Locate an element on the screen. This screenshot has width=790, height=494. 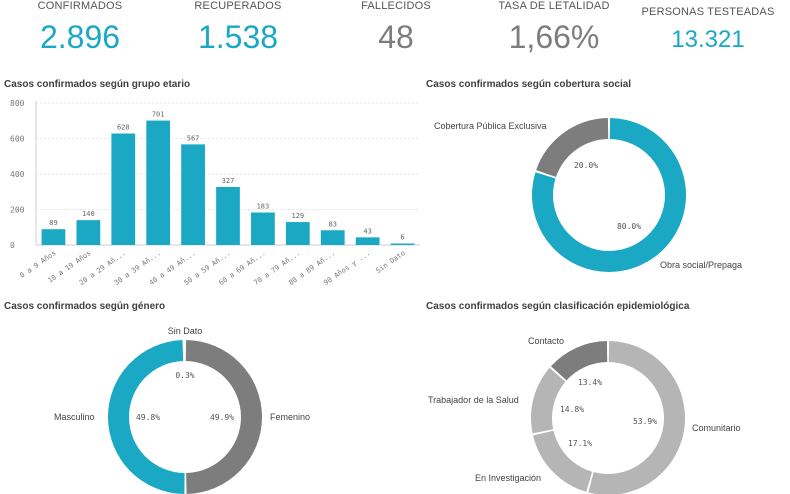
donut-chart-genero: 49.9% Femenino 49.8% Masculino 0.3% Sin Dato is located at coordinates (182, 410).